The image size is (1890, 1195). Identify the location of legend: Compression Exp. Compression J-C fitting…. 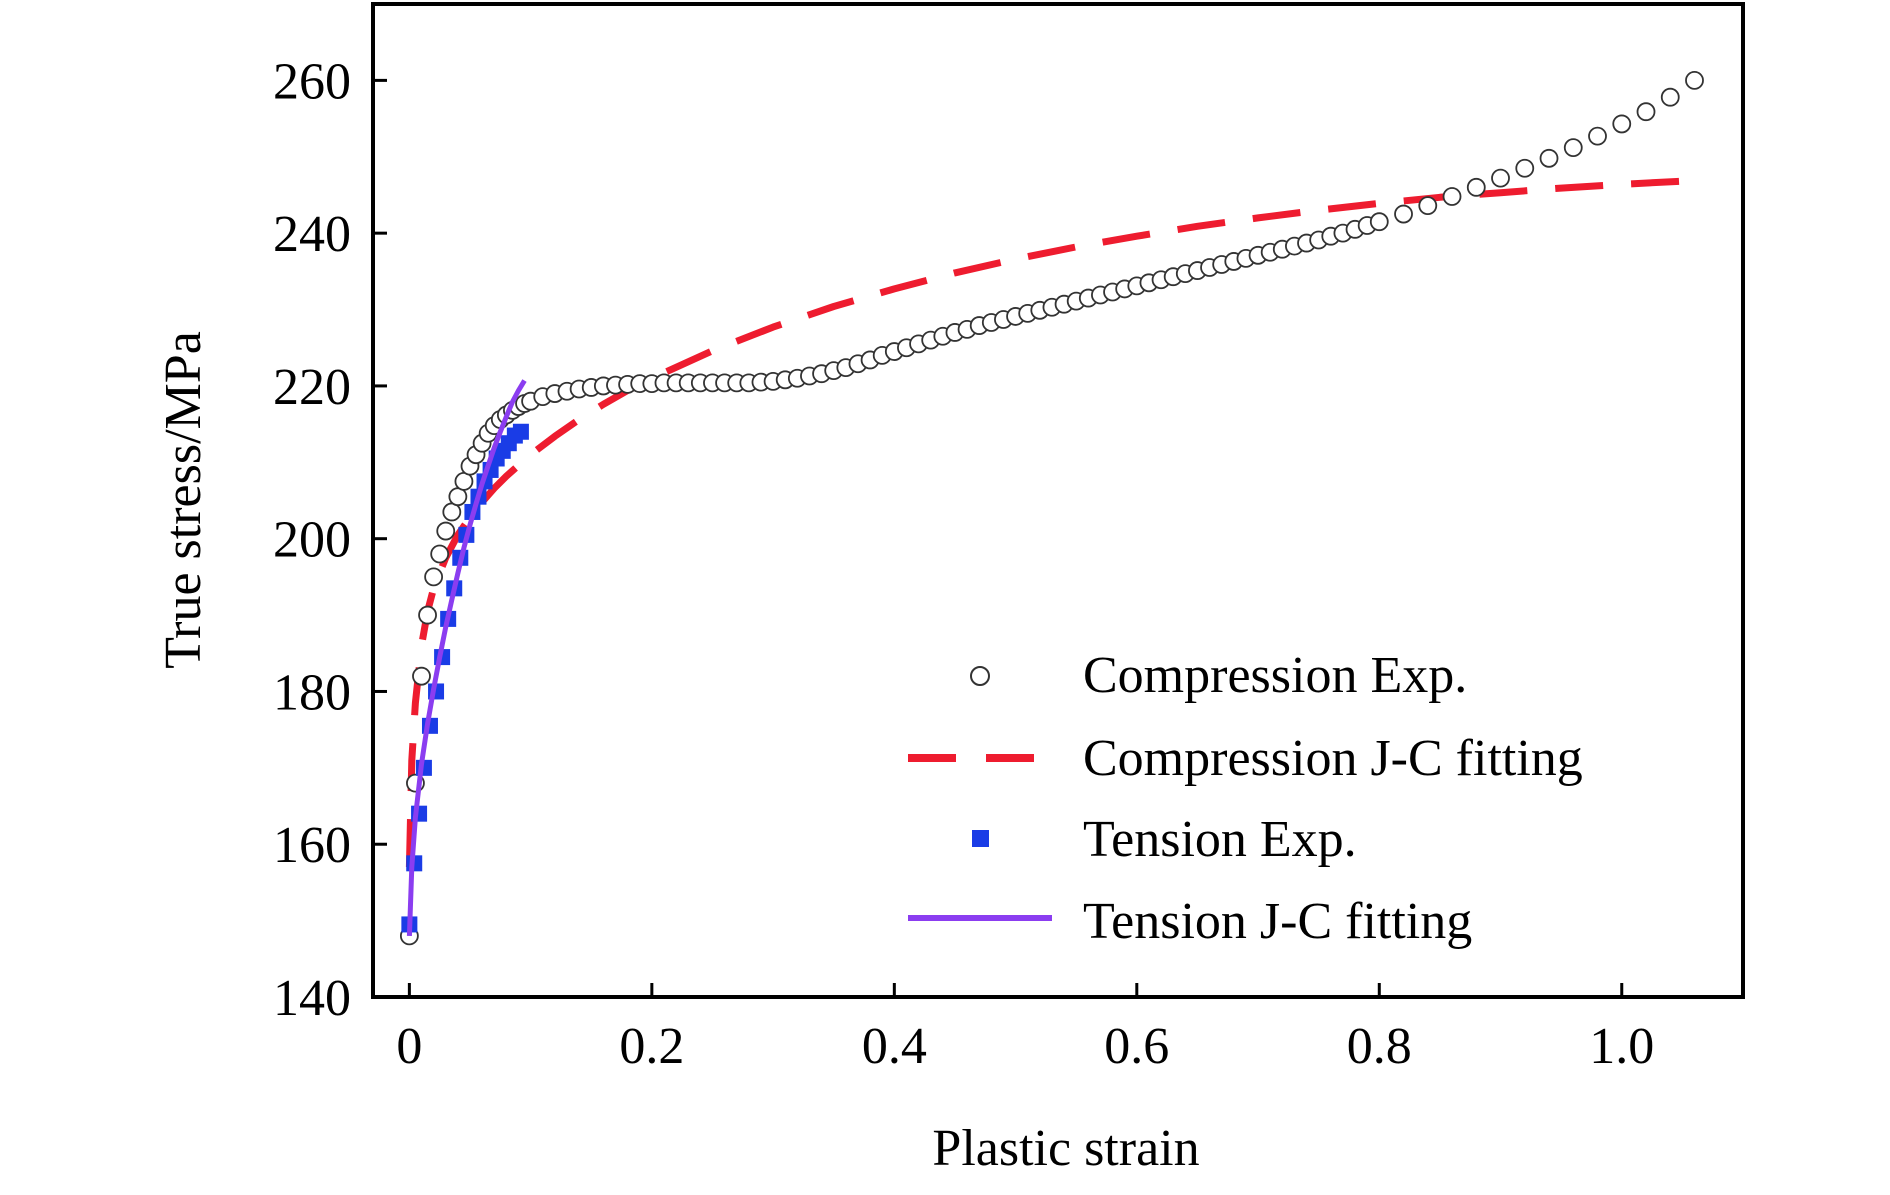
(1245, 798).